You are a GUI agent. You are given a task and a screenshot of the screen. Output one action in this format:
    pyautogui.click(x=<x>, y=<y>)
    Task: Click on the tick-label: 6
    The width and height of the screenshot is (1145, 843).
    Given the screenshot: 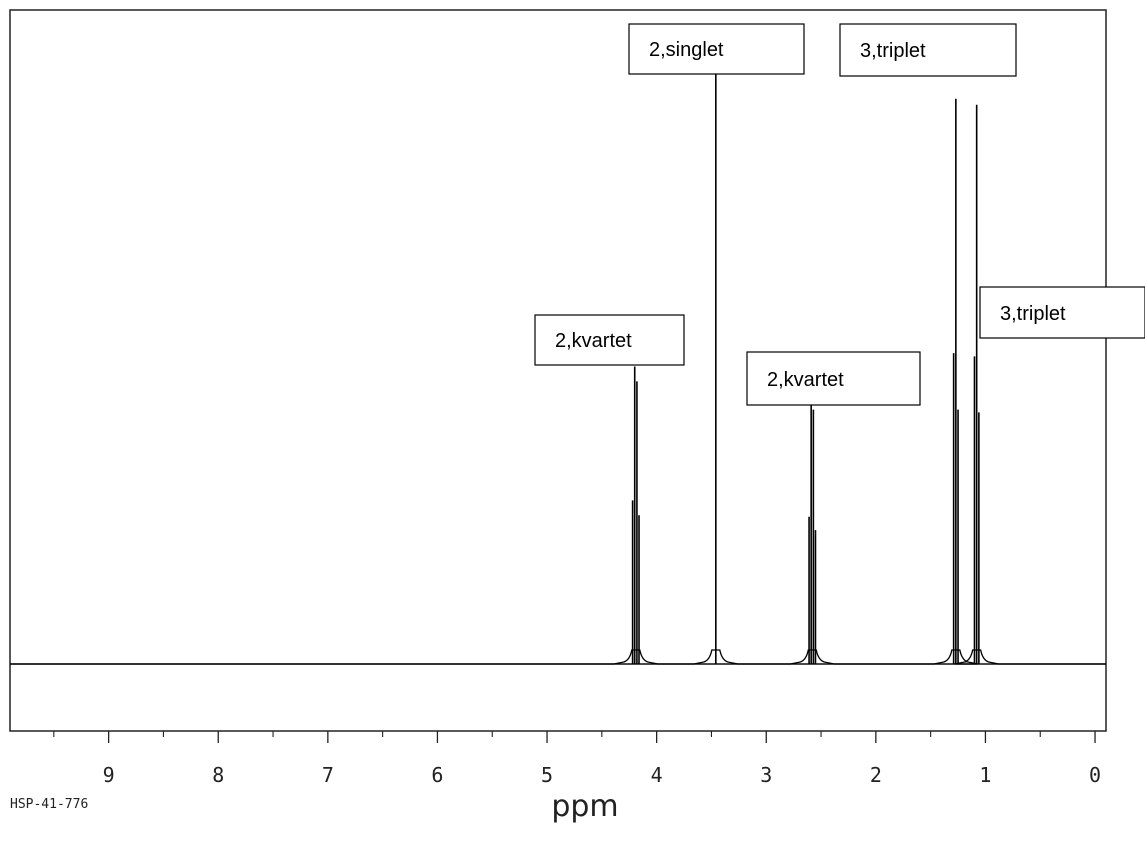 What is the action you would take?
    pyautogui.click(x=437, y=775)
    